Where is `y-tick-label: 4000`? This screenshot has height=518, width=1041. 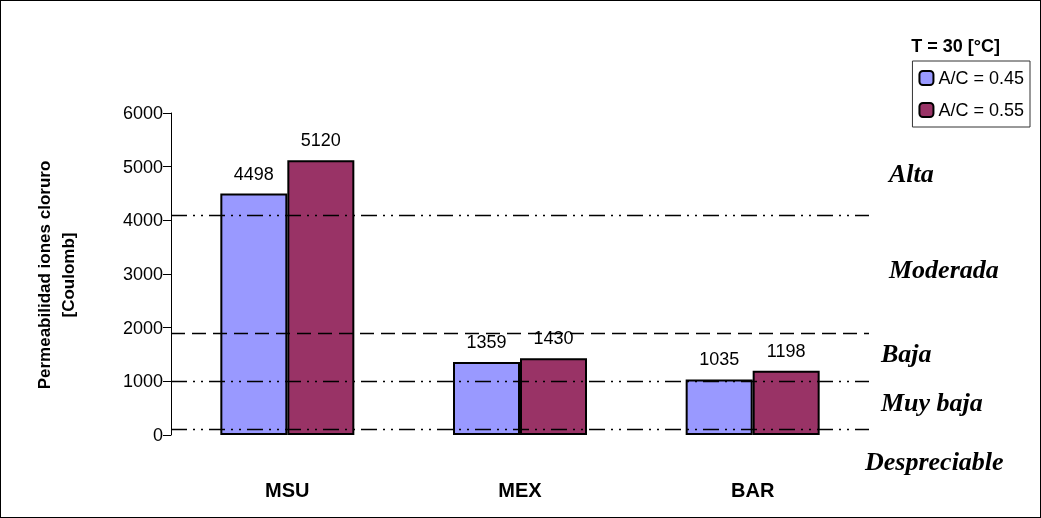 y-tick-label: 4000 is located at coordinates (142, 220).